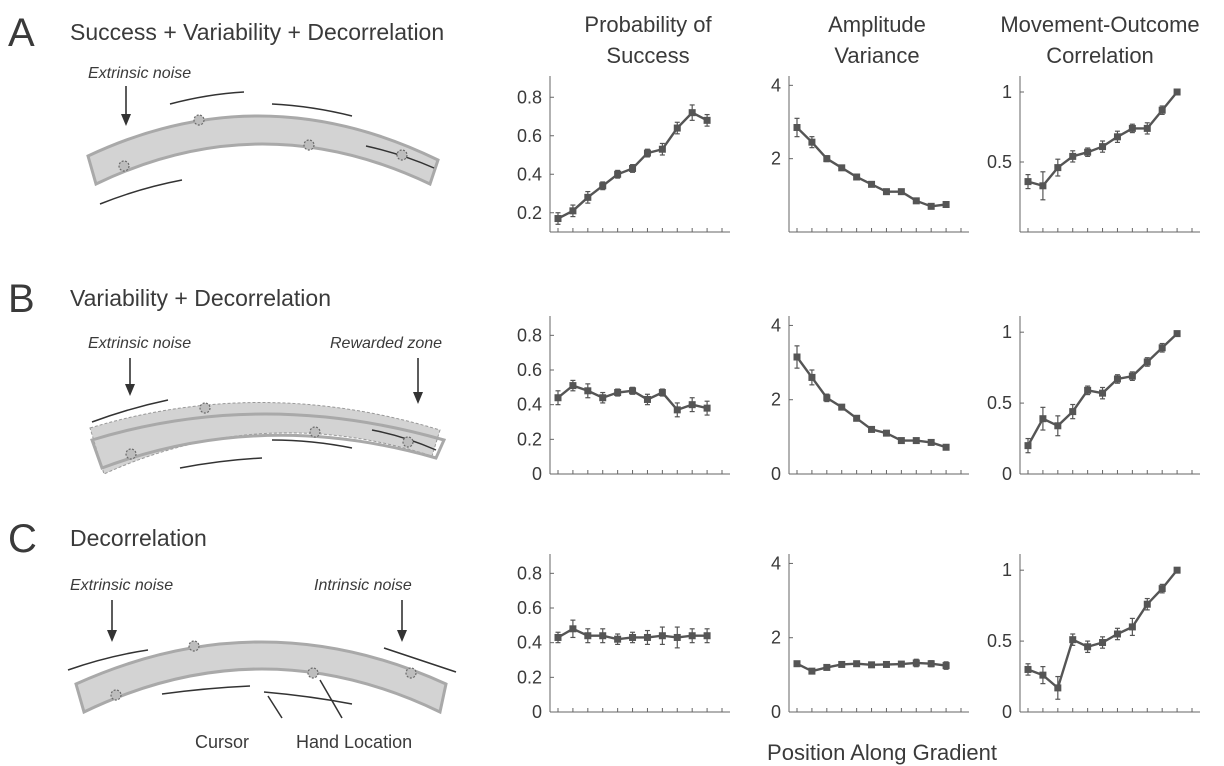  I want to click on y-tick-label: 0.6, so click(529, 370).